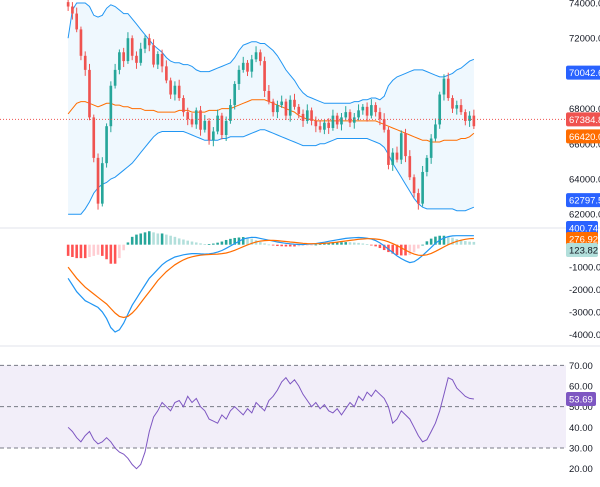 The image size is (600, 487). What do you see at coordinates (271, 53) in the screenshot?
I see `bollinger-upper-line` at bounding box center [271, 53].